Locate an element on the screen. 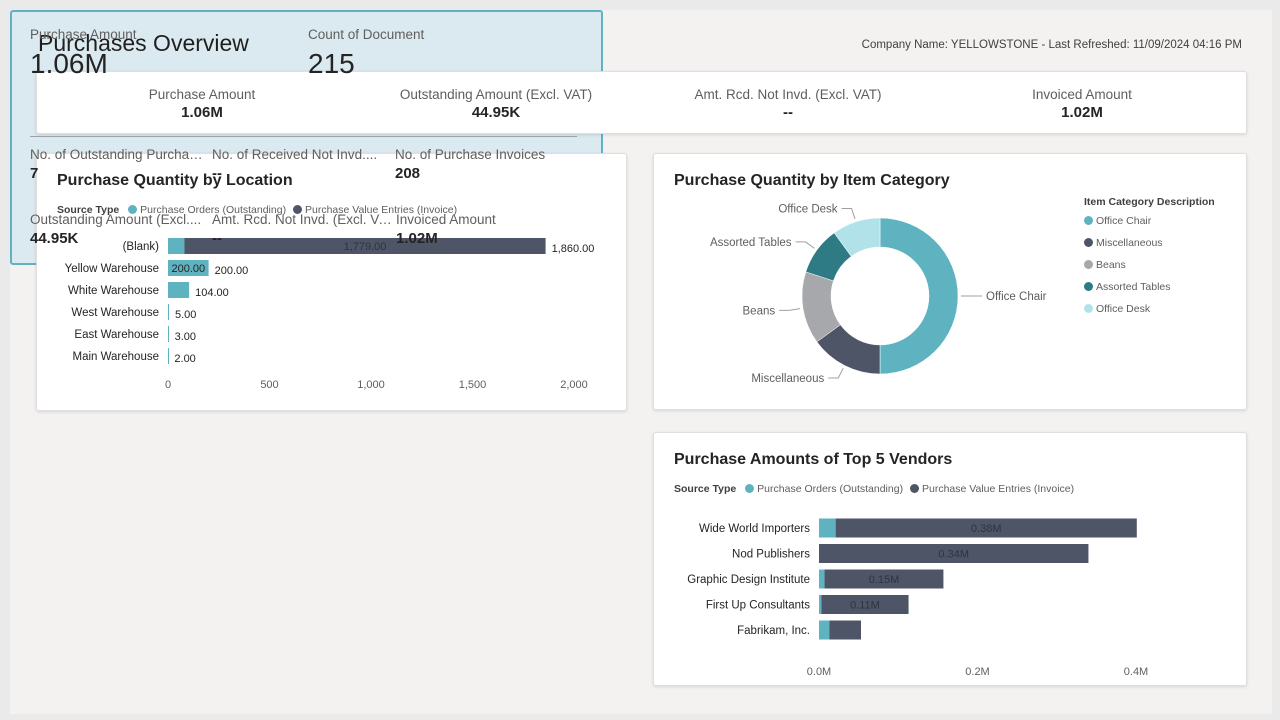 This screenshot has height=720, width=1280. slice-label: Beans is located at coordinates (759, 311).